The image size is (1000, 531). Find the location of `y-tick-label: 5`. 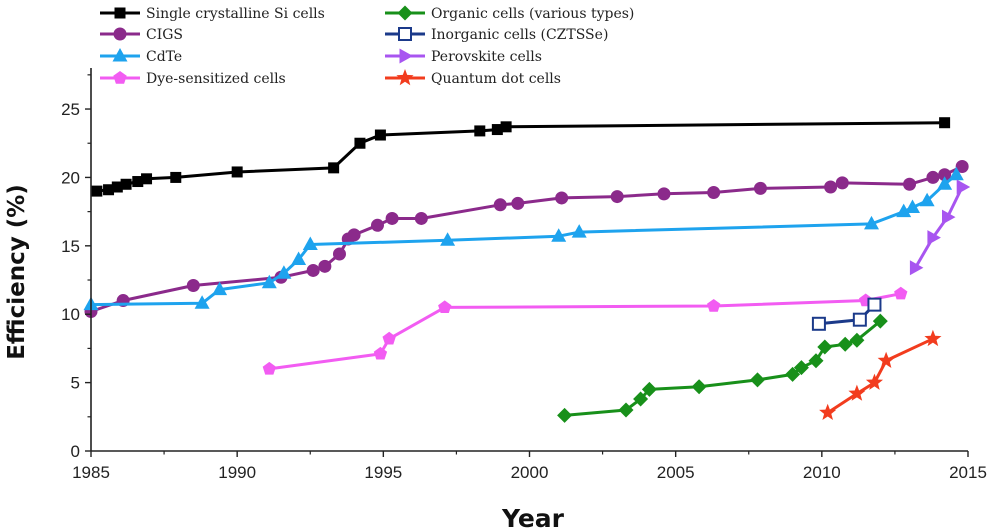

y-tick-label: 5 is located at coordinates (75, 383).